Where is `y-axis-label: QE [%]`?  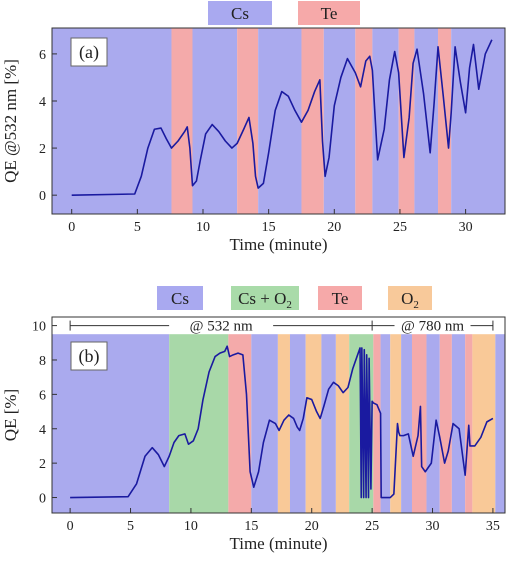
y-axis-label: QE [%] is located at coordinates (10, 415).